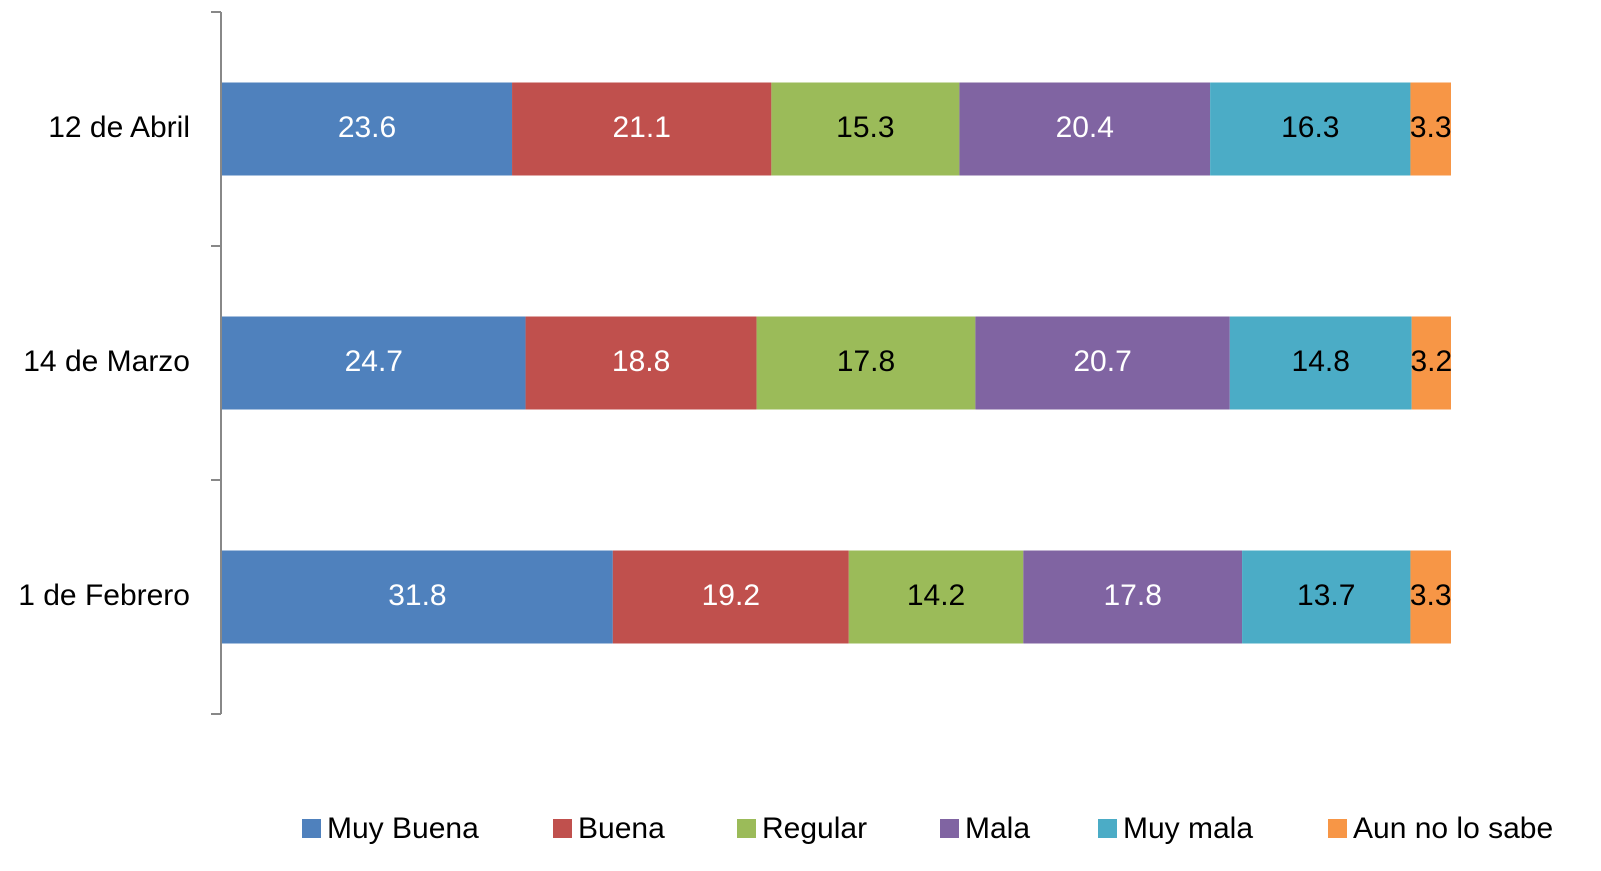 This screenshot has width=1601, height=871. I want to click on data-label: 16.3, so click(1310, 127).